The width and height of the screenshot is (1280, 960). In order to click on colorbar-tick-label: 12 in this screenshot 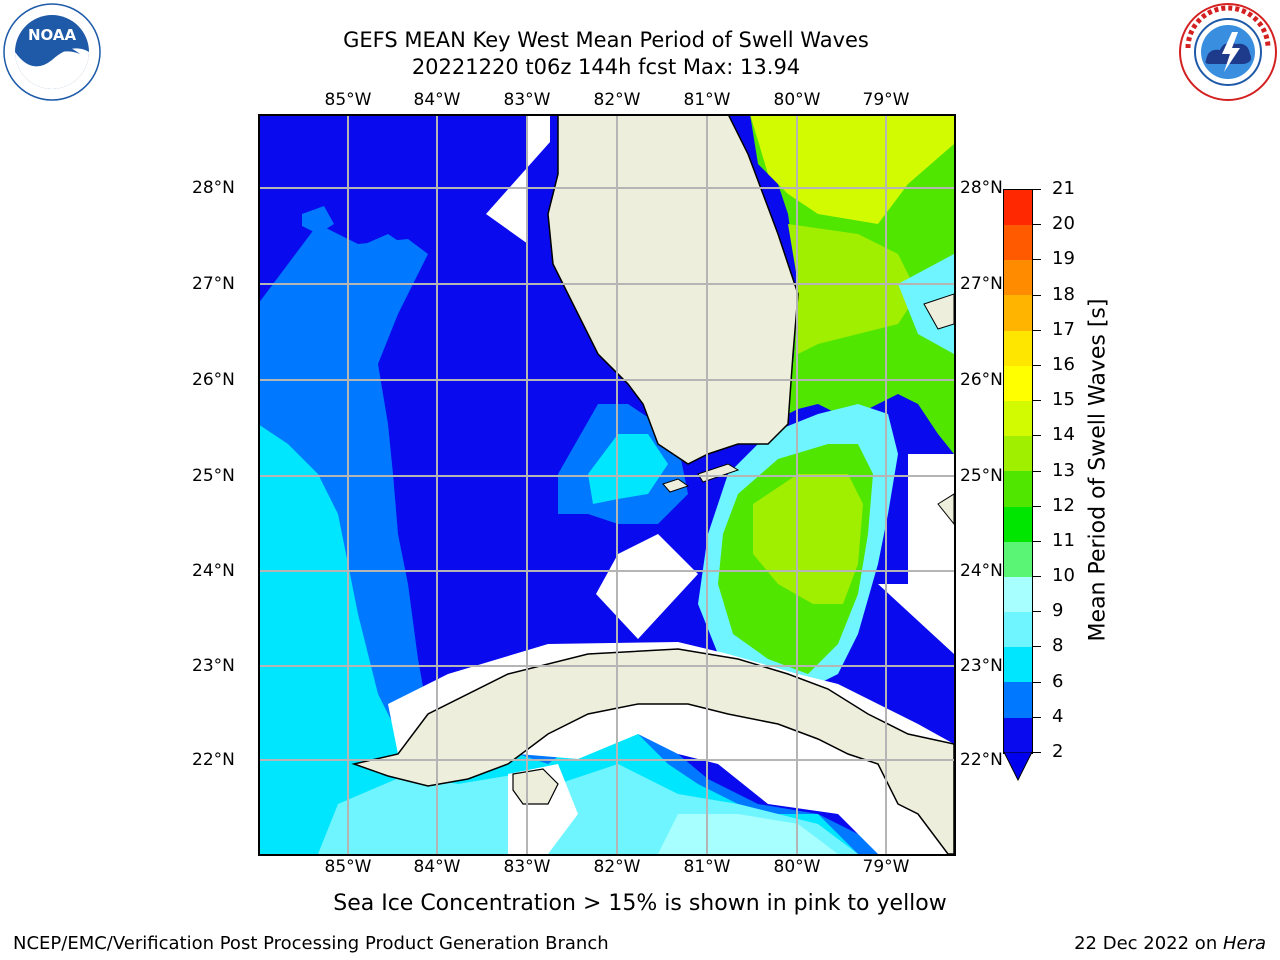, I will do `click(1063, 505)`.